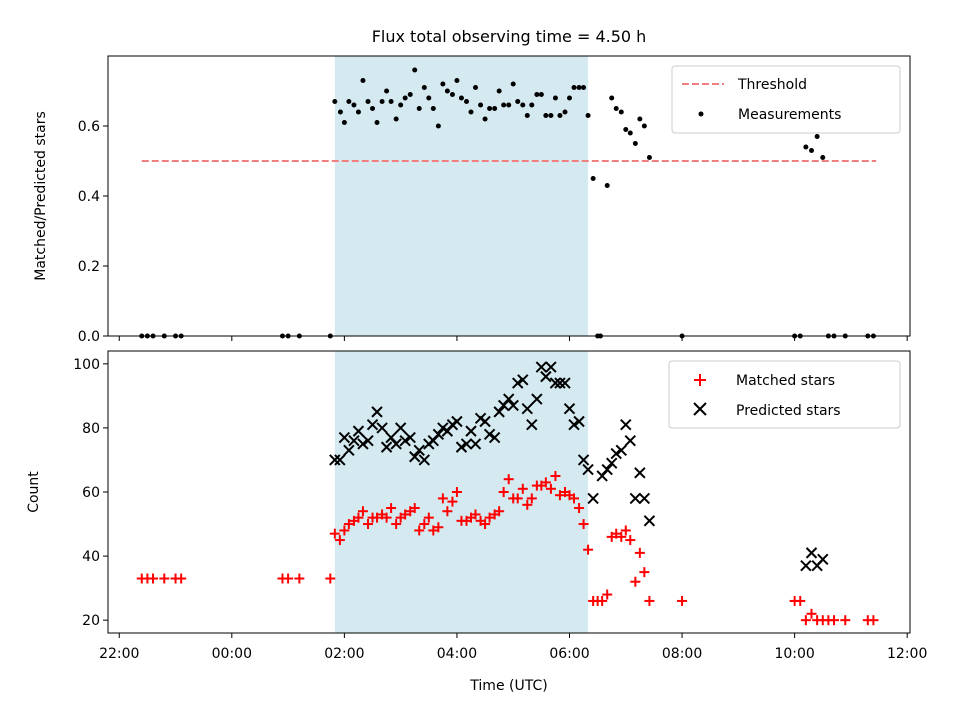  I want to click on x-tick-label: 00:00, so click(232, 654).